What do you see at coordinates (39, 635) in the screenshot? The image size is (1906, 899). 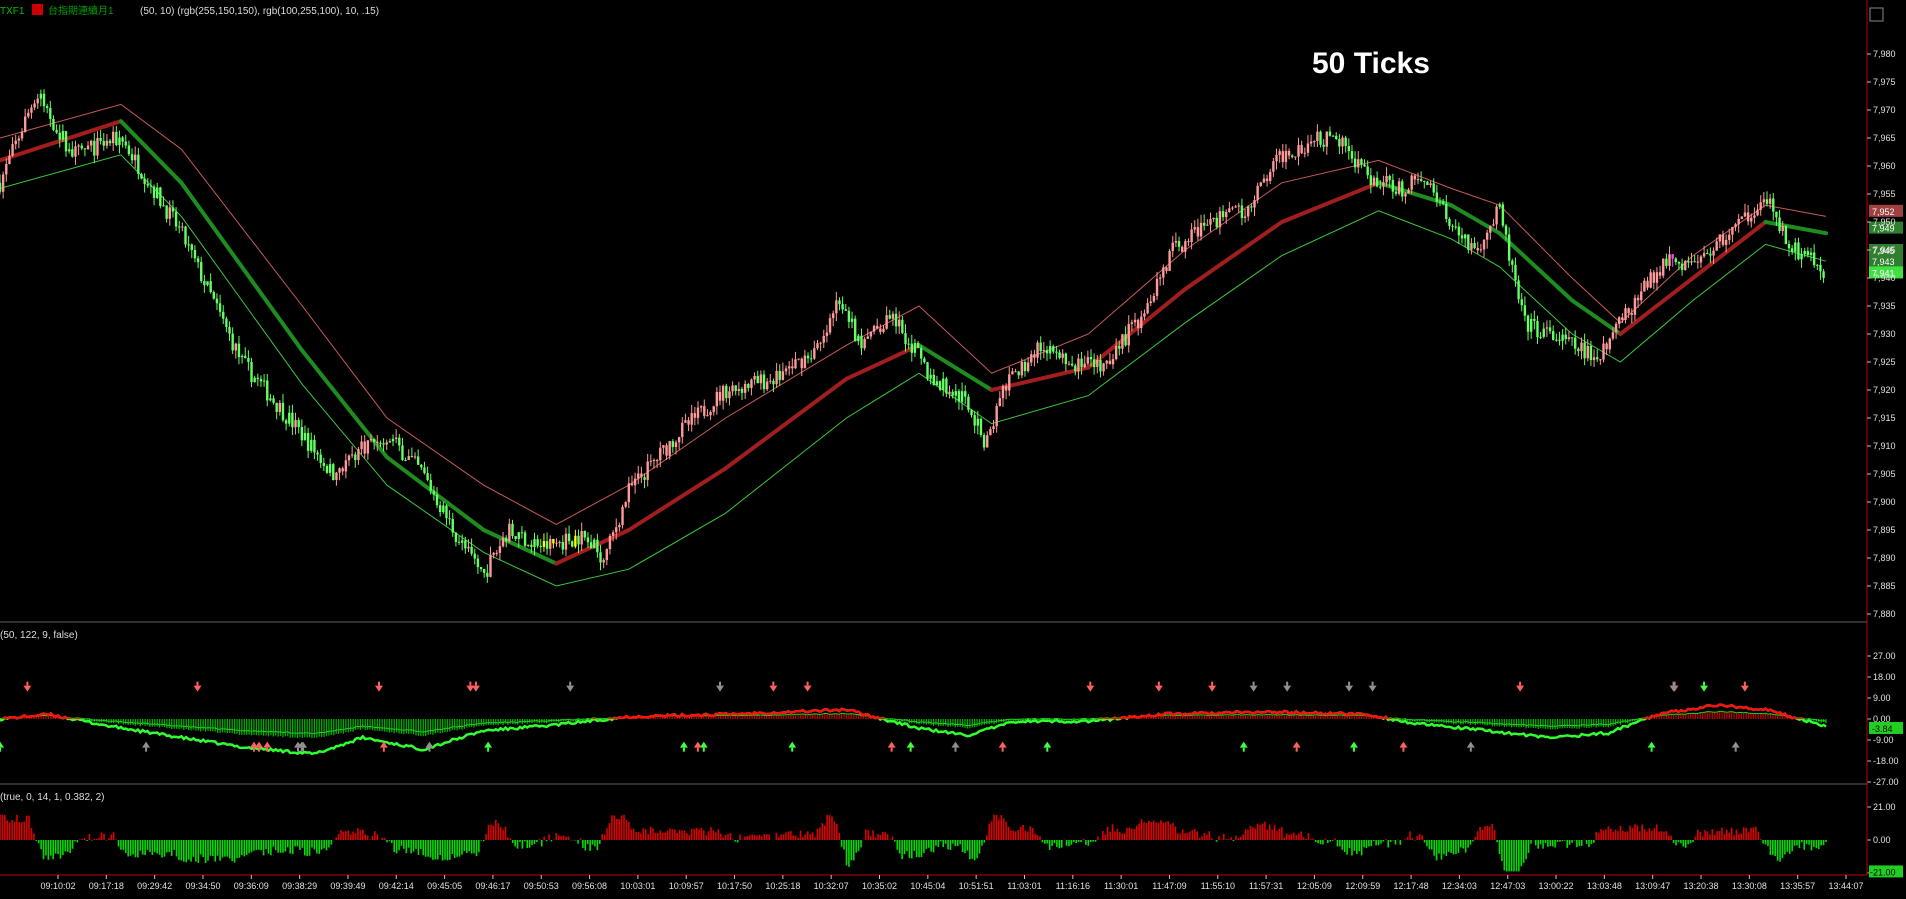 I see `oscillator-params: (50, 122, 9, false)` at bounding box center [39, 635].